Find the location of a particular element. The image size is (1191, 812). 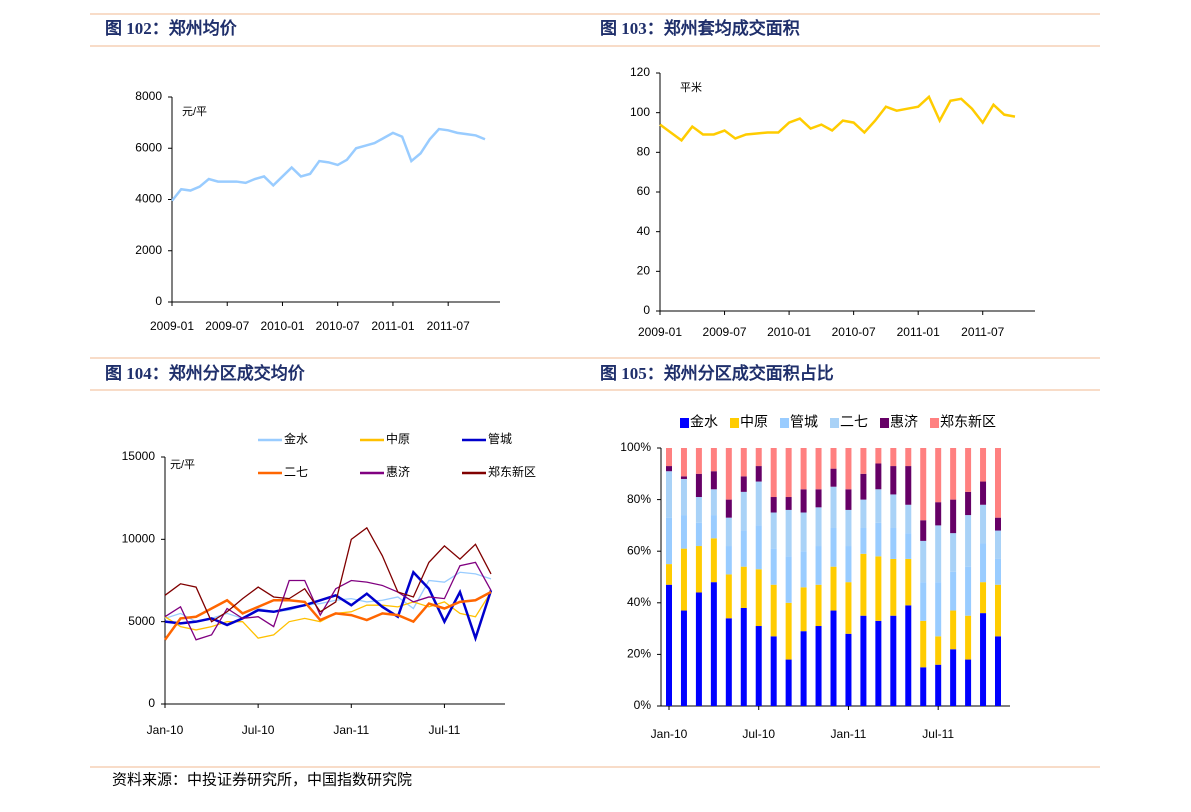

legend-label: 管城 is located at coordinates (804, 422).